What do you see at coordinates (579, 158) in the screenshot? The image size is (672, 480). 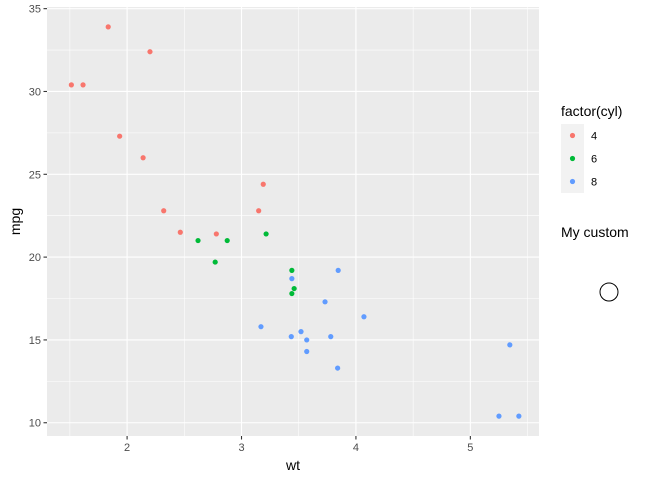 I see `legend-entries: 4 6 8` at bounding box center [579, 158].